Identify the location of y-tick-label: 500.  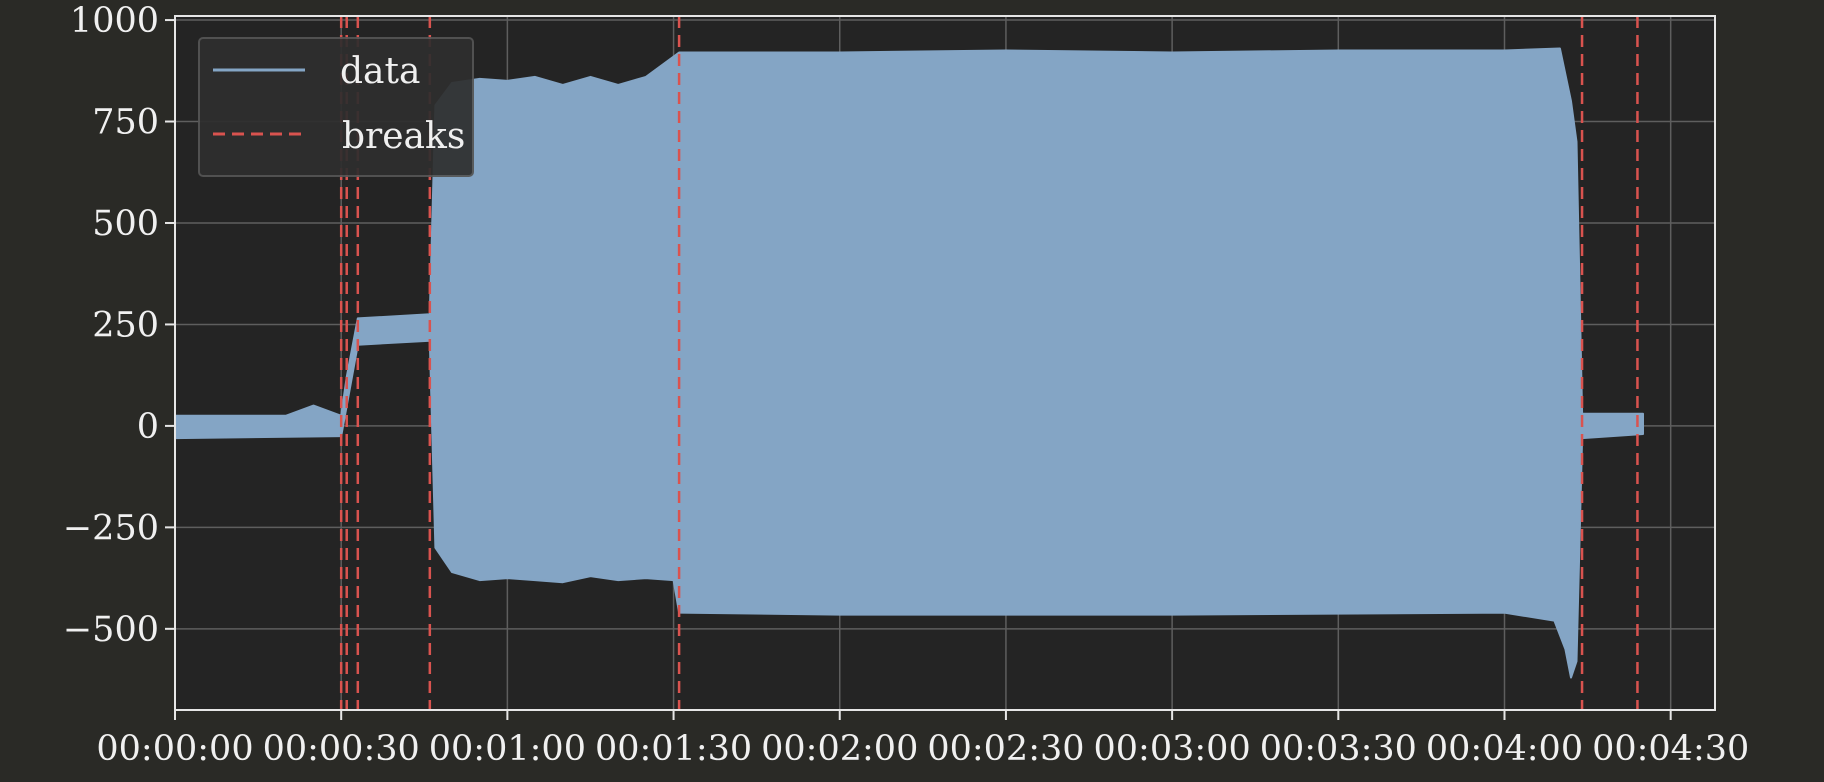
(125, 224).